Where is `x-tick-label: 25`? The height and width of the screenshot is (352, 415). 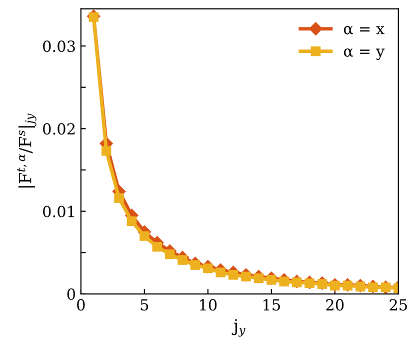
x-tick-label: 25 is located at coordinates (398, 305).